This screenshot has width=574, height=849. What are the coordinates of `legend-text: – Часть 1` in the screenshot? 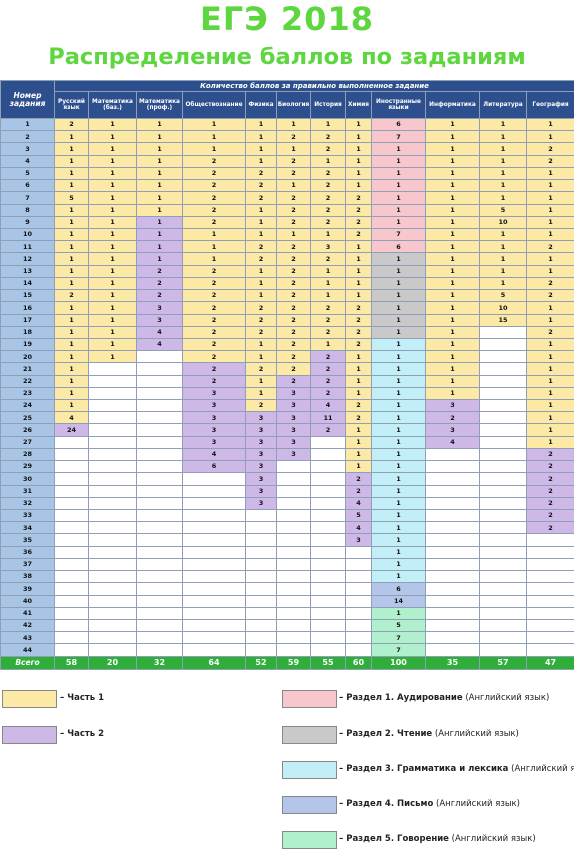 It's located at (82, 698).